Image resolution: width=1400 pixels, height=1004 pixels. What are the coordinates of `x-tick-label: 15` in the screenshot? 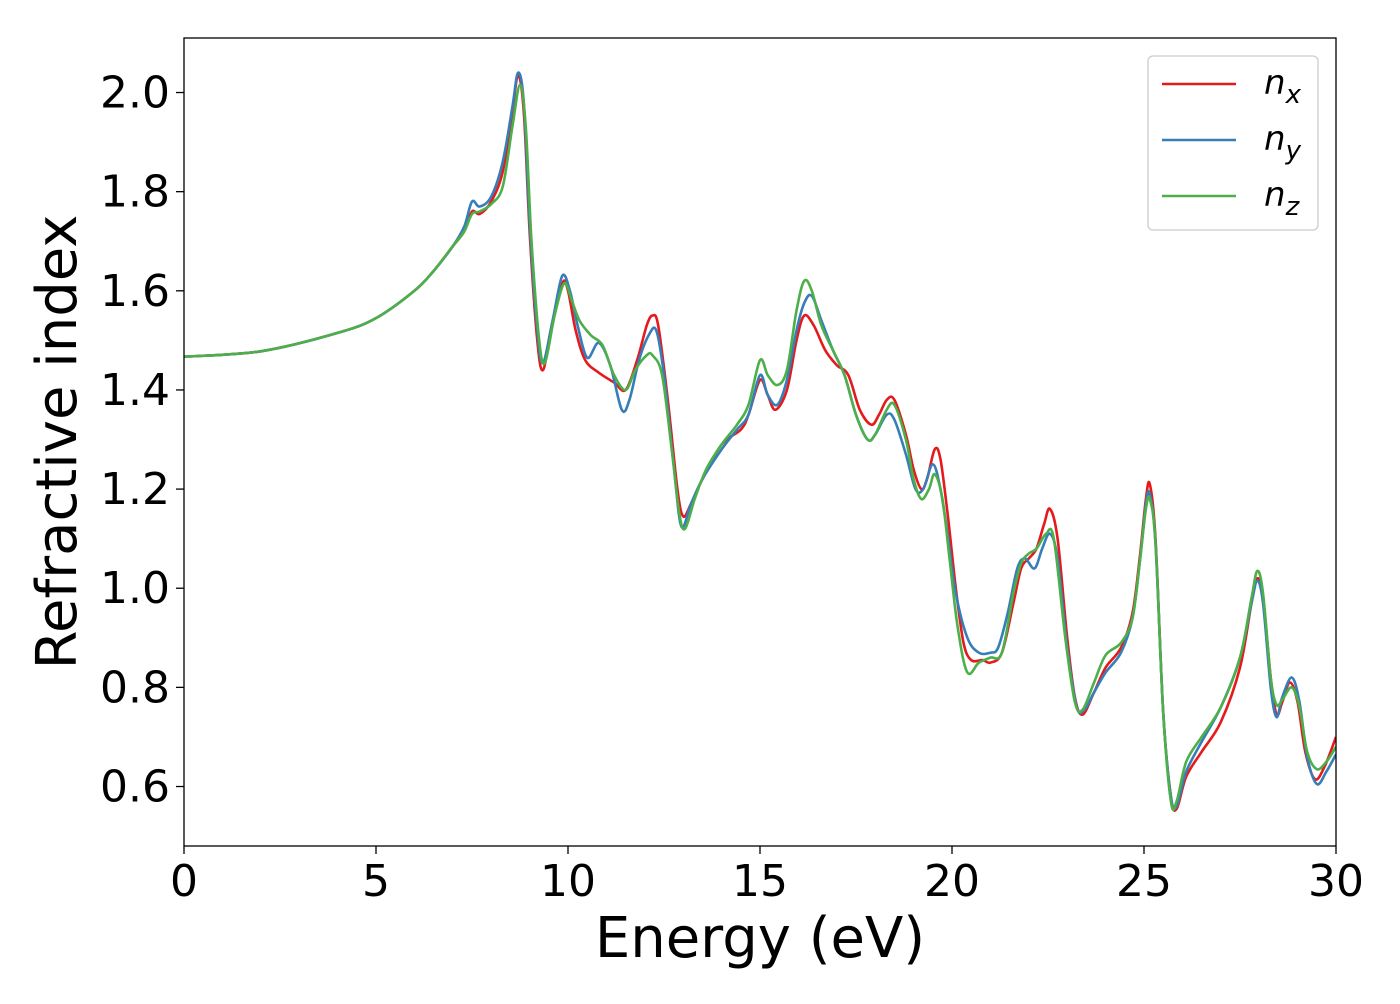 It's located at (760, 881).